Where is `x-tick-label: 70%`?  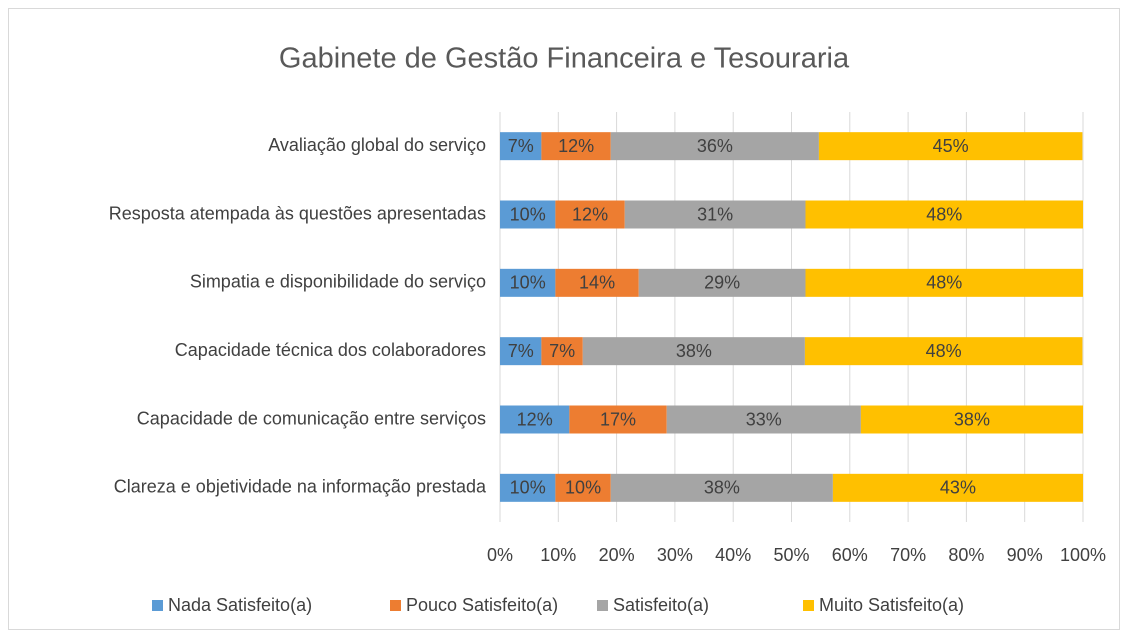
x-tick-label: 70% is located at coordinates (908, 555).